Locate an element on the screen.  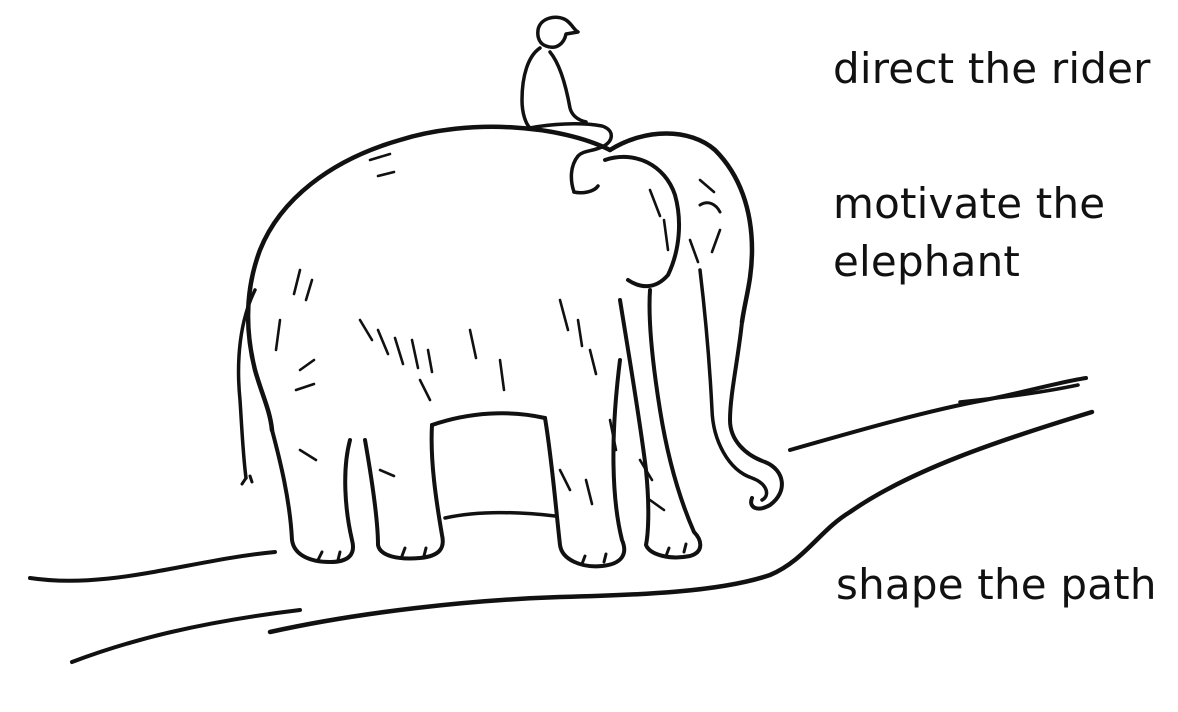
rider-head is located at coordinates (558, 32).